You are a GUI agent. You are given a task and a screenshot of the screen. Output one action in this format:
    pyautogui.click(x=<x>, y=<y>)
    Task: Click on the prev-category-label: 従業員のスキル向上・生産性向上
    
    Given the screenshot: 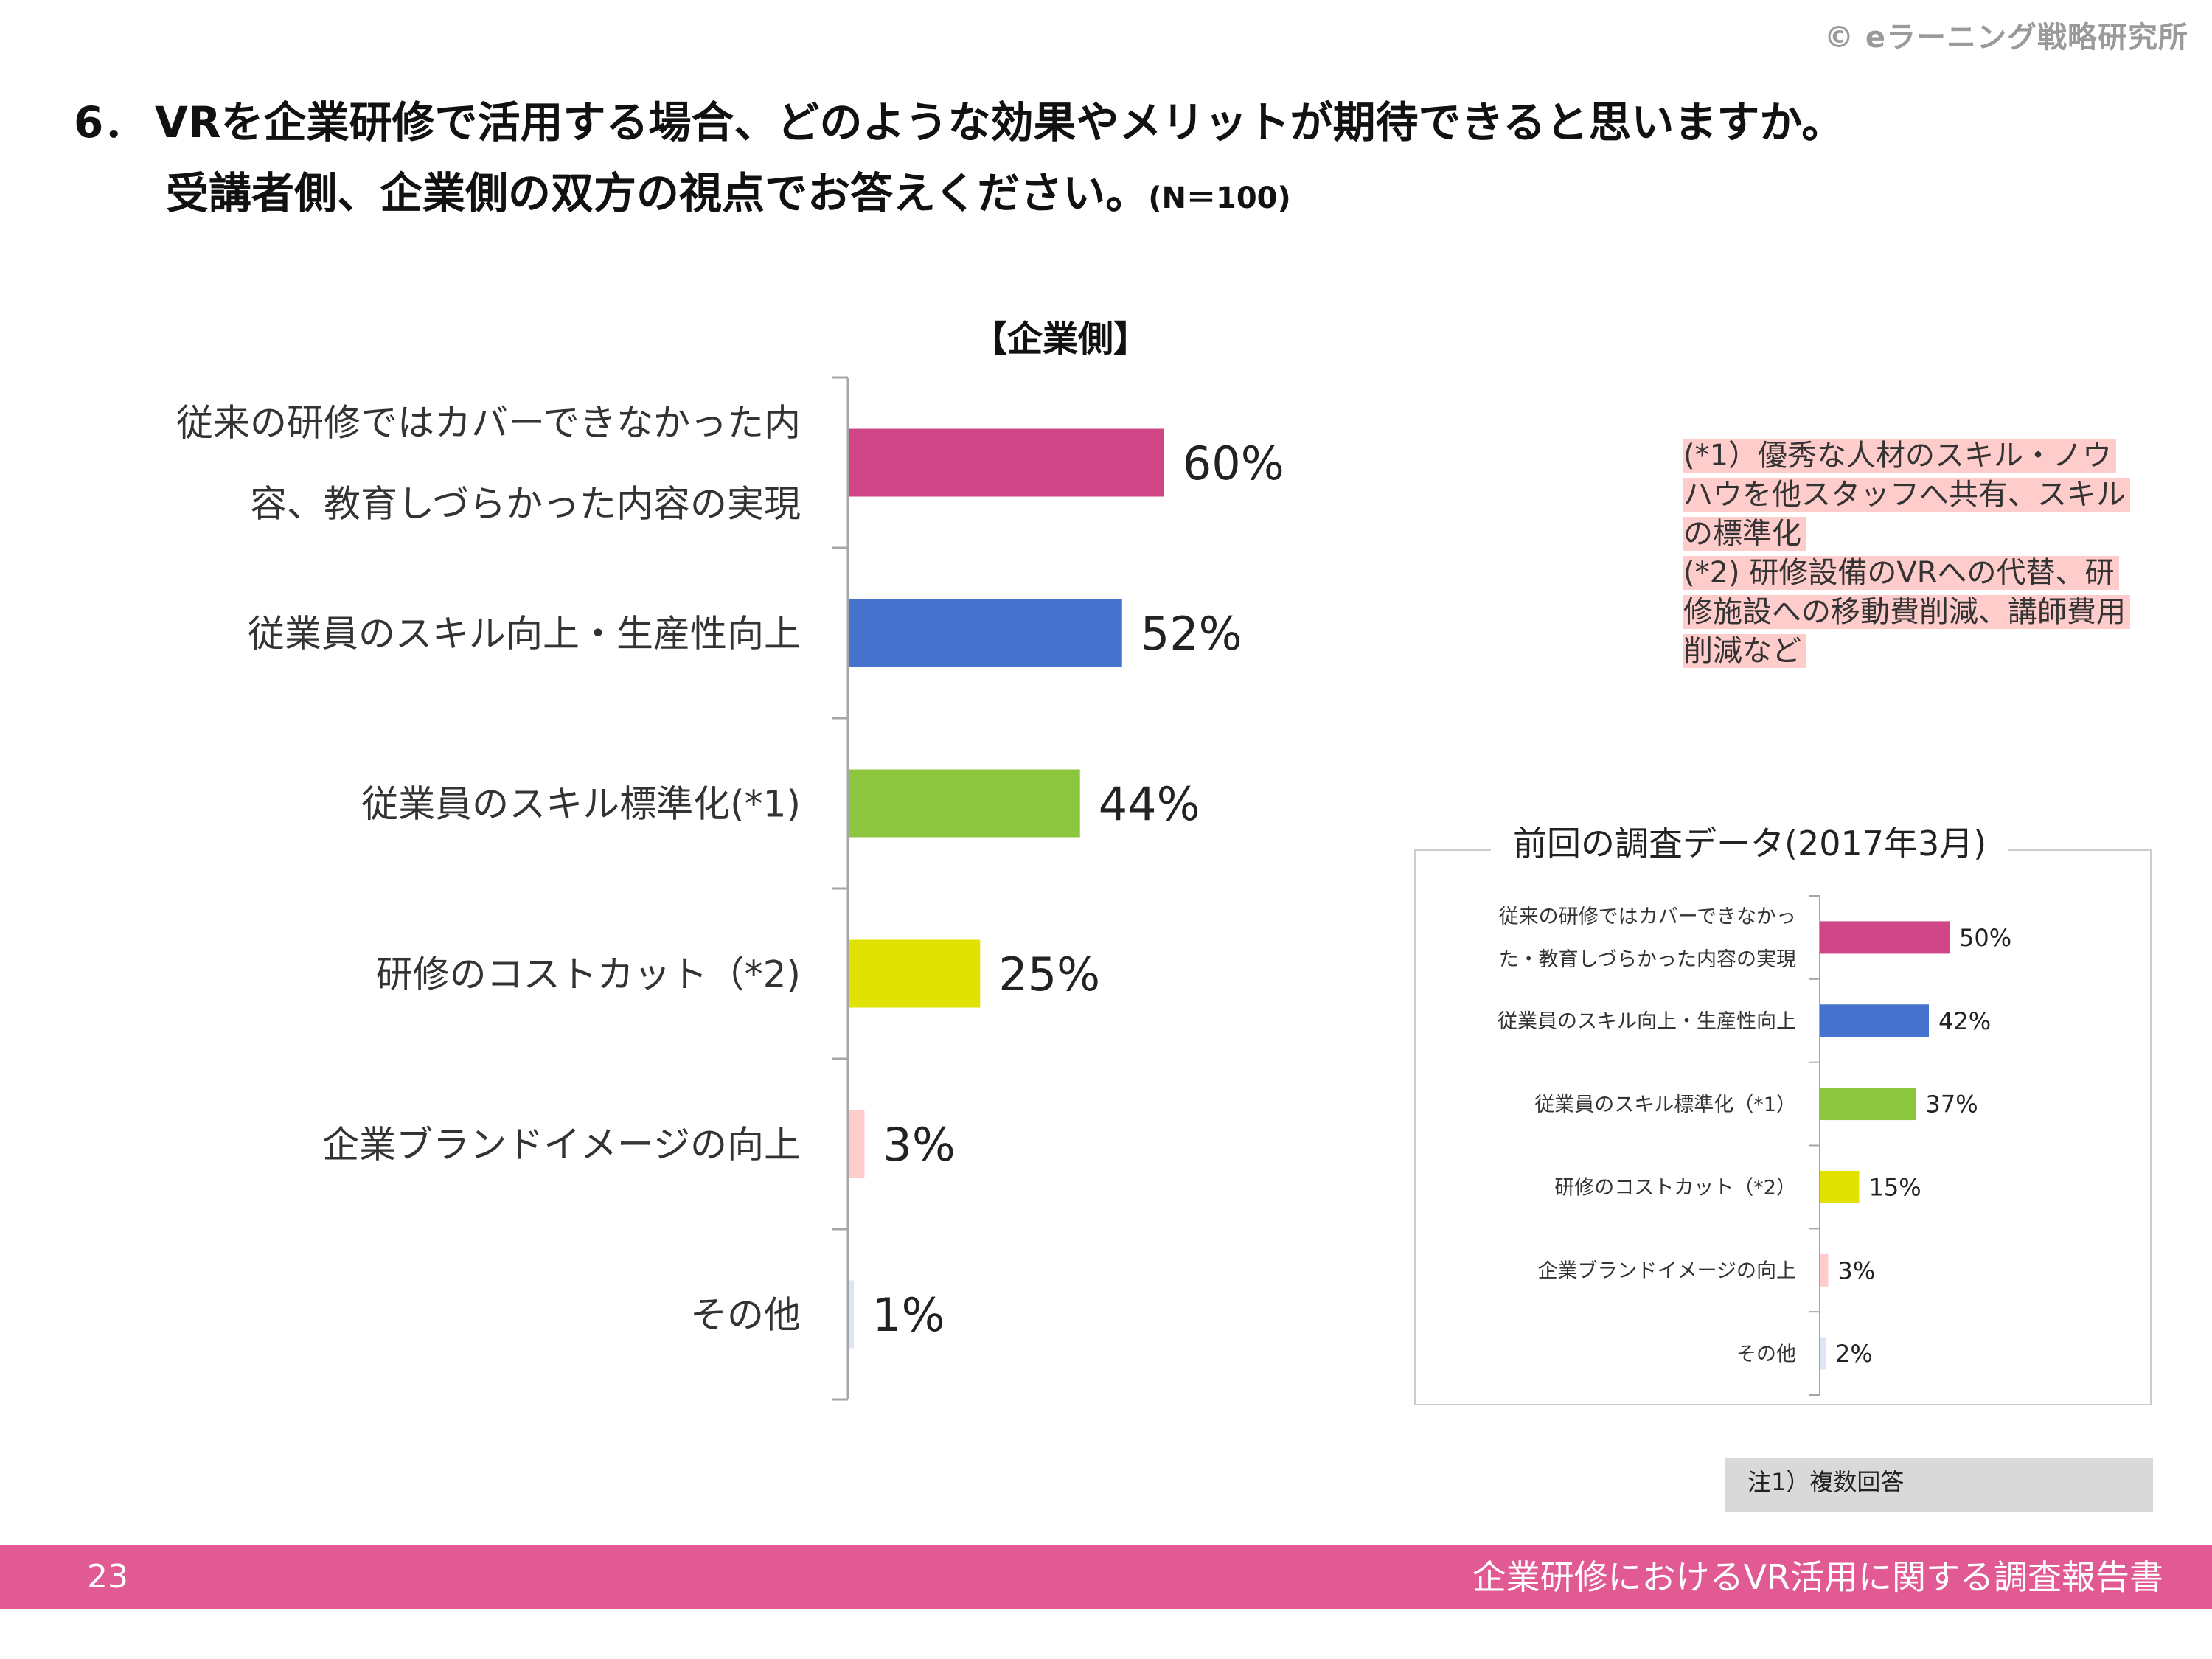 What is the action you would take?
    pyautogui.click(x=1647, y=1021)
    